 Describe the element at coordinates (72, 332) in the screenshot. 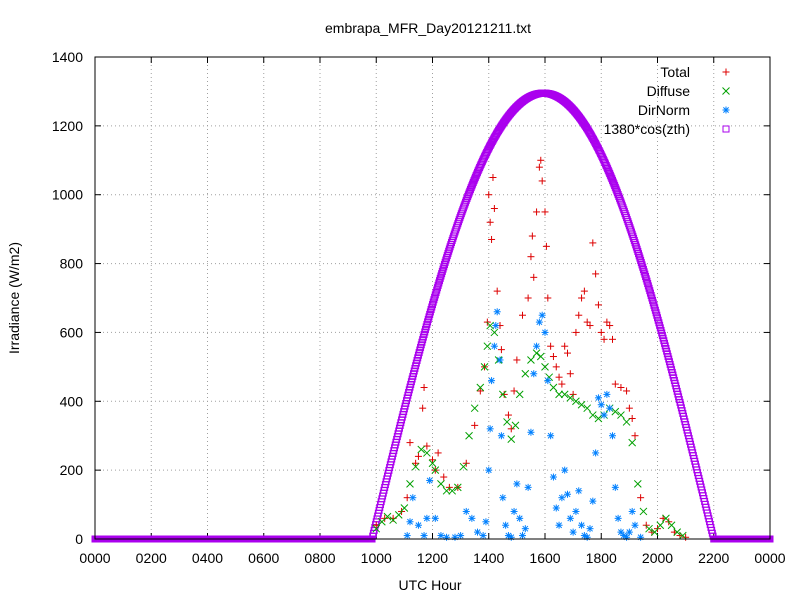

I see `y-tick-label: 600` at that location.